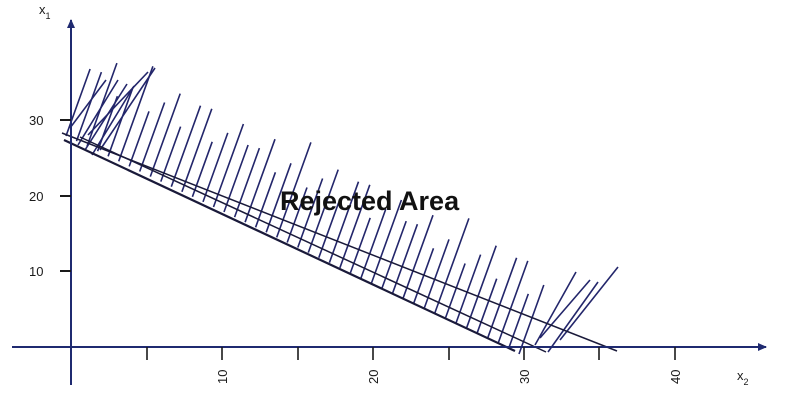  Describe the element at coordinates (42, 9) in the screenshot. I see `y-axis-letter: x` at that location.